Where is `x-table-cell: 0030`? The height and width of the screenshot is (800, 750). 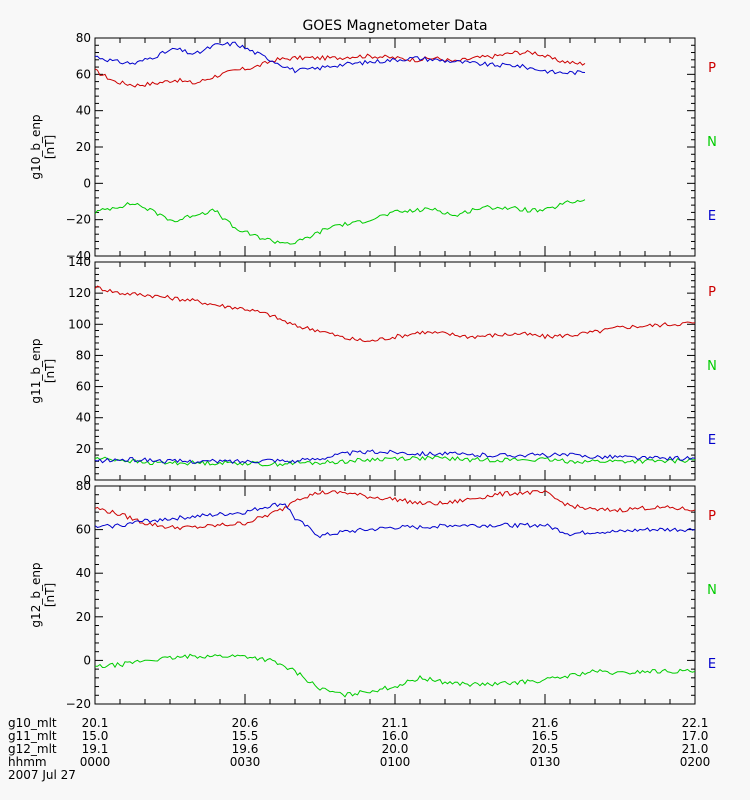 x-table-cell: 0030 is located at coordinates (245, 762).